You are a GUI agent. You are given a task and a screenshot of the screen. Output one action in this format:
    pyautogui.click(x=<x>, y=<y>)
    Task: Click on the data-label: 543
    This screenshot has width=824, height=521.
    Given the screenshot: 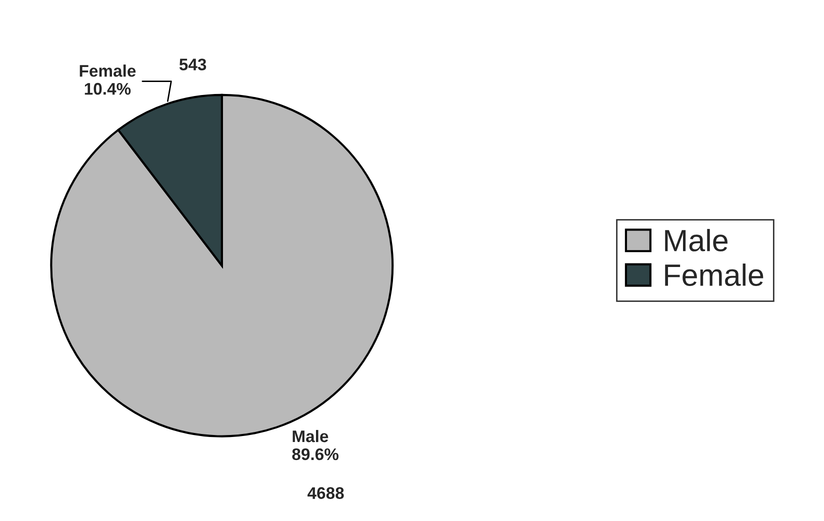 What is the action you would take?
    pyautogui.click(x=192, y=64)
    